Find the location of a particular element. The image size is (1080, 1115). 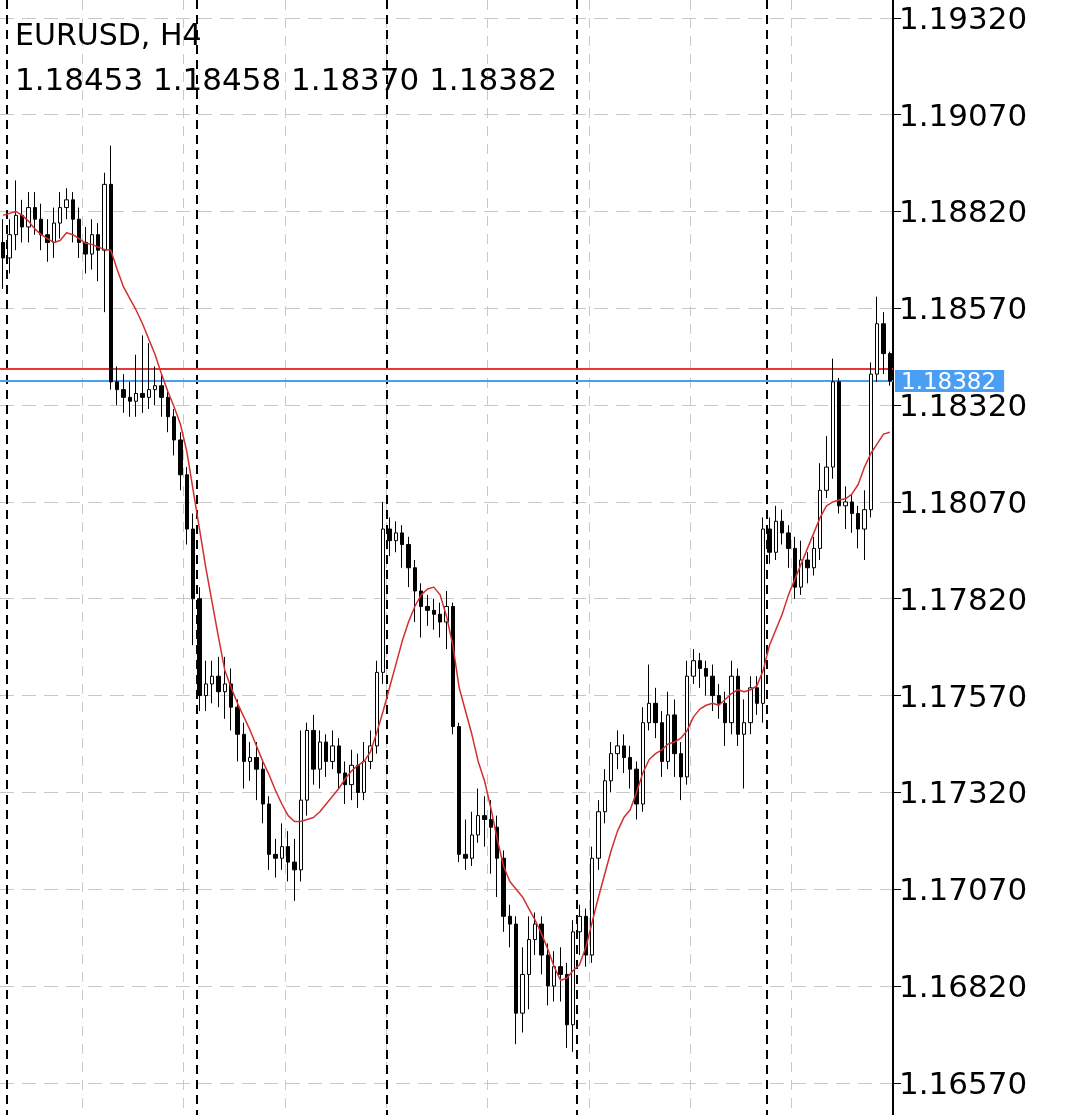

y-tick-label: 1.19070 is located at coordinates (963, 114).